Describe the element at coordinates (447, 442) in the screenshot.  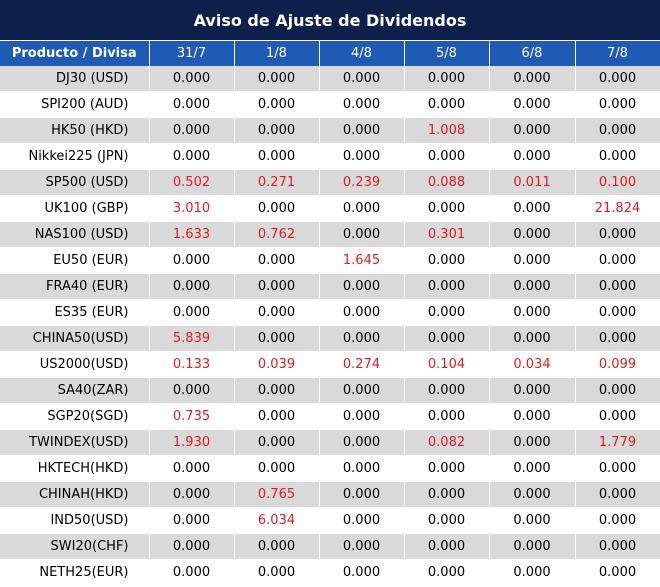
I see `value-cell: 0.082` at that location.